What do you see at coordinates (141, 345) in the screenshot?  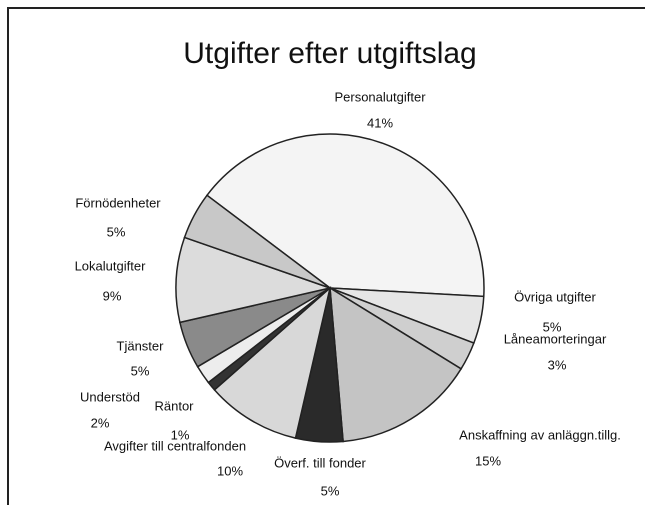 I see `slice-label: Tjänster` at bounding box center [141, 345].